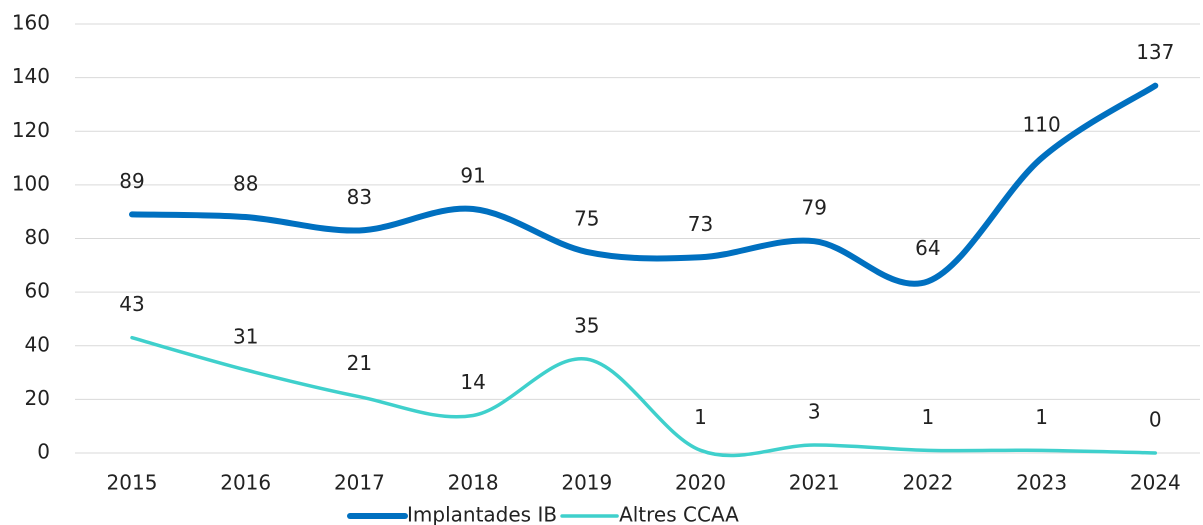 The image size is (1203, 525). I want to click on x-tick-label: 2016, so click(245, 483).